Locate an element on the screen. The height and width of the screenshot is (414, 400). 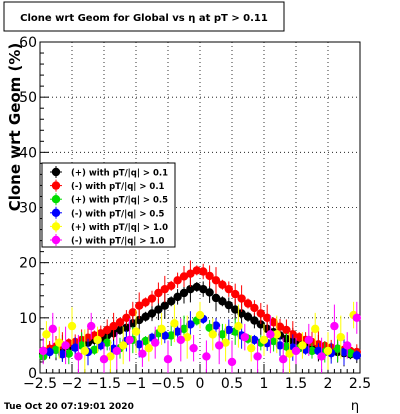
y-tick-label: 0 is located at coordinates (32, 374).